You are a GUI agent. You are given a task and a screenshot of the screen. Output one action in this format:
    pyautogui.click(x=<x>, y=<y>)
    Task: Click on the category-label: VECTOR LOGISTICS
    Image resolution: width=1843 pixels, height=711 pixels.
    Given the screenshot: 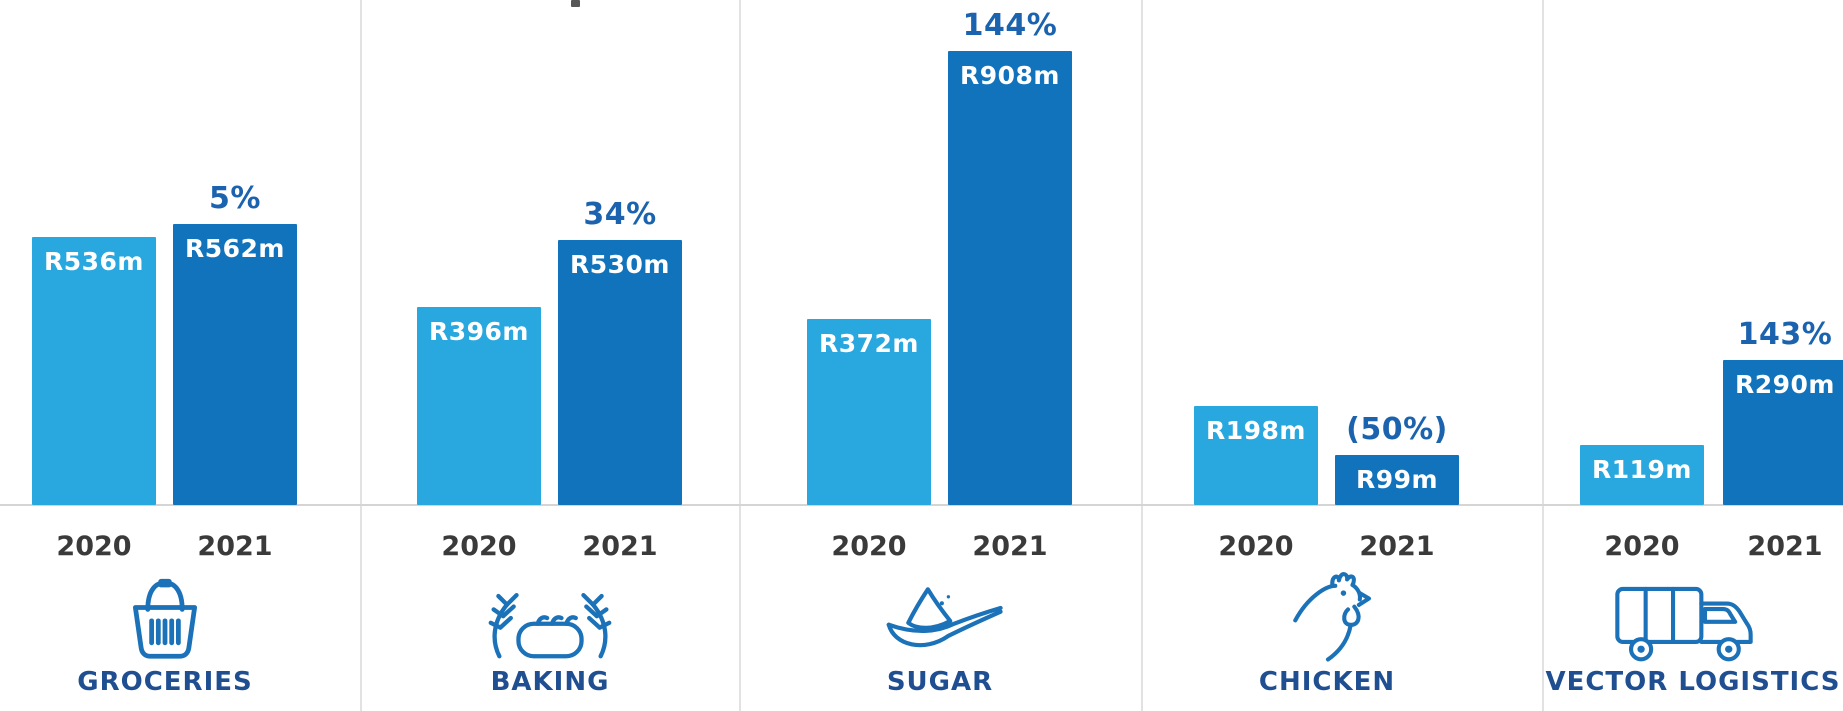 What is the action you would take?
    pyautogui.click(x=1693, y=682)
    